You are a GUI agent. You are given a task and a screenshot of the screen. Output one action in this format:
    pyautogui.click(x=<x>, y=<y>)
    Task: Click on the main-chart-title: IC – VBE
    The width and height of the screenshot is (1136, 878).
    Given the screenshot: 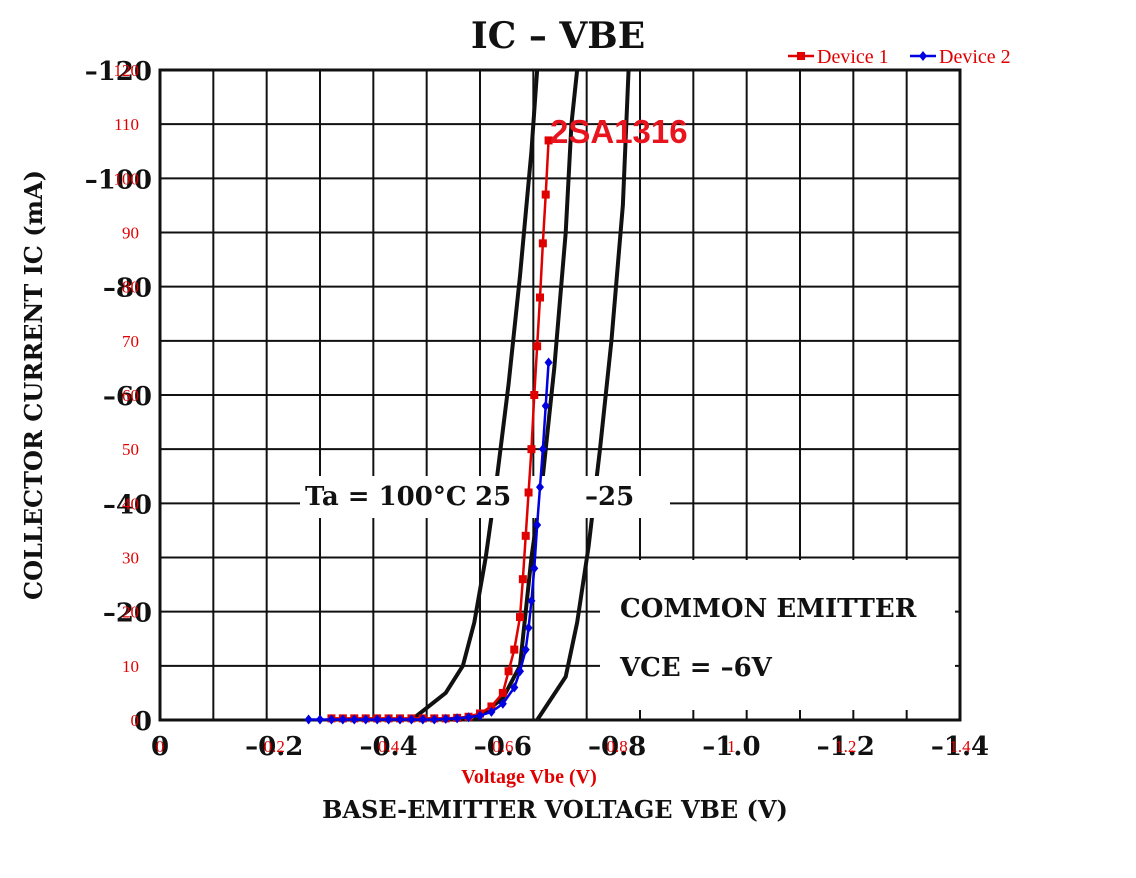 What is the action you would take?
    pyautogui.click(x=558, y=36)
    